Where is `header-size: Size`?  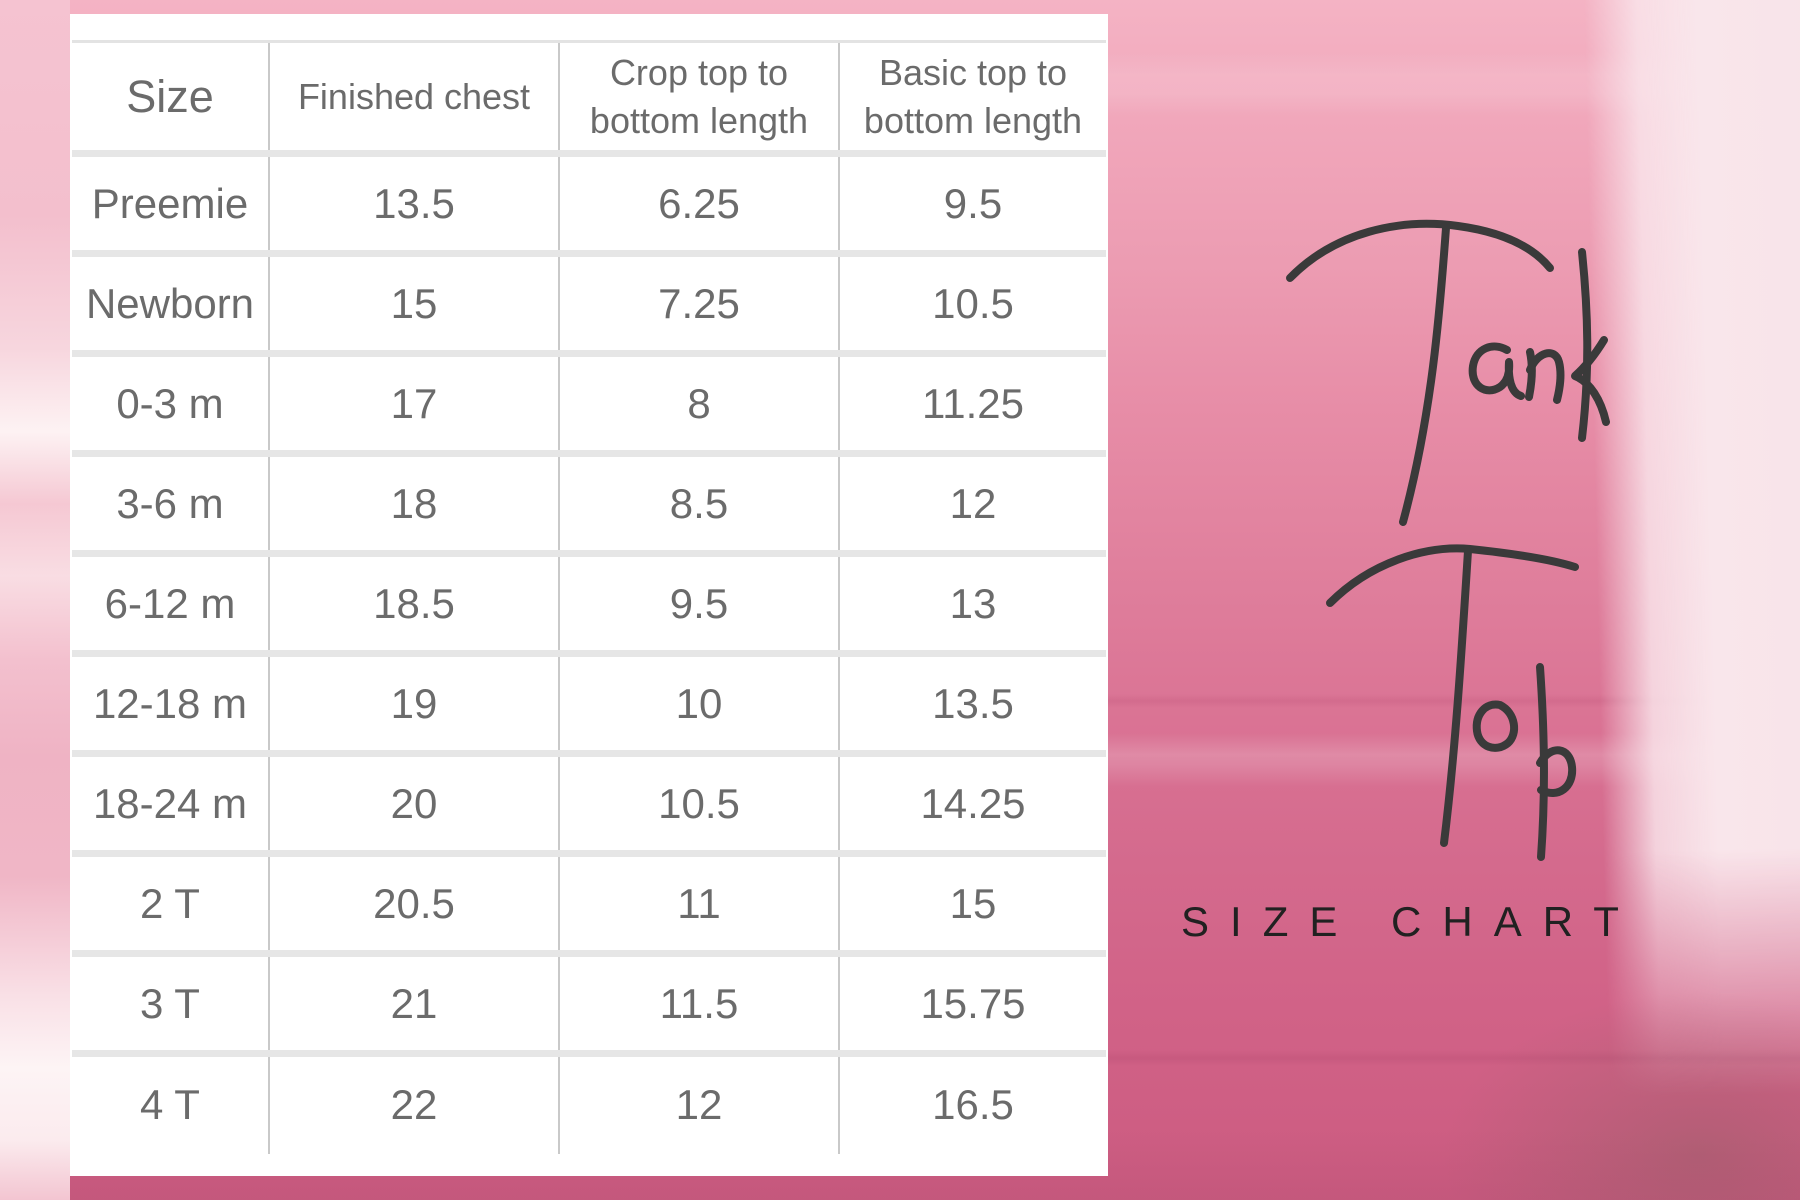 header-size: Size is located at coordinates (170, 97).